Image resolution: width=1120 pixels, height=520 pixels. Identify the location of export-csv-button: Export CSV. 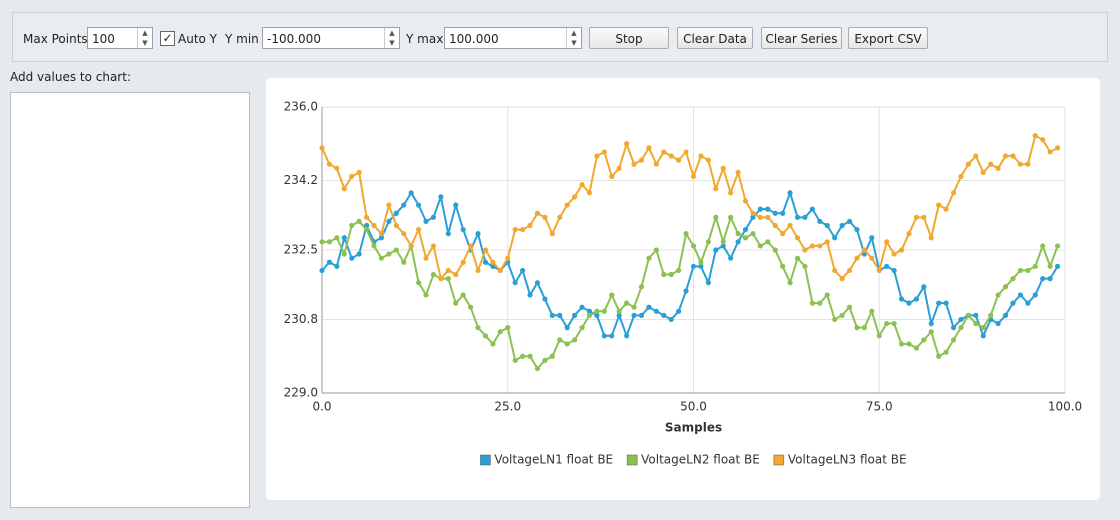
(888, 38).